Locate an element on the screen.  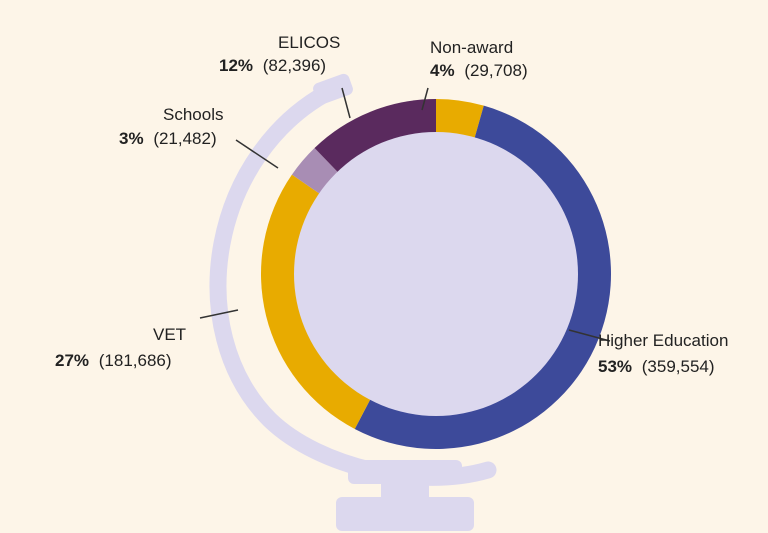
label-higher-education-value: 53% (359,554) is located at coordinates (656, 366).